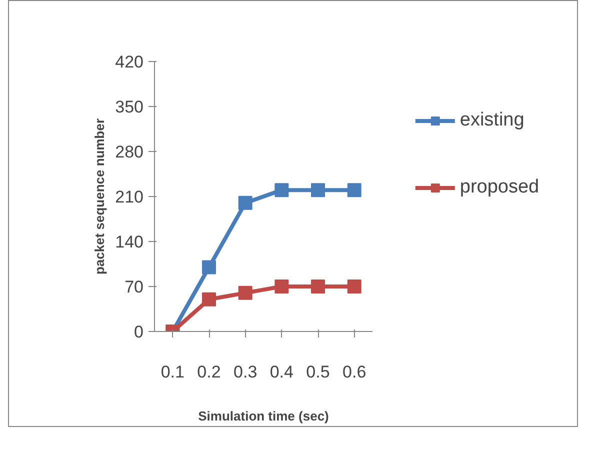 This screenshot has height=468, width=596. What do you see at coordinates (263, 416) in the screenshot?
I see `x-axis-title: Simulation time (sec)` at bounding box center [263, 416].